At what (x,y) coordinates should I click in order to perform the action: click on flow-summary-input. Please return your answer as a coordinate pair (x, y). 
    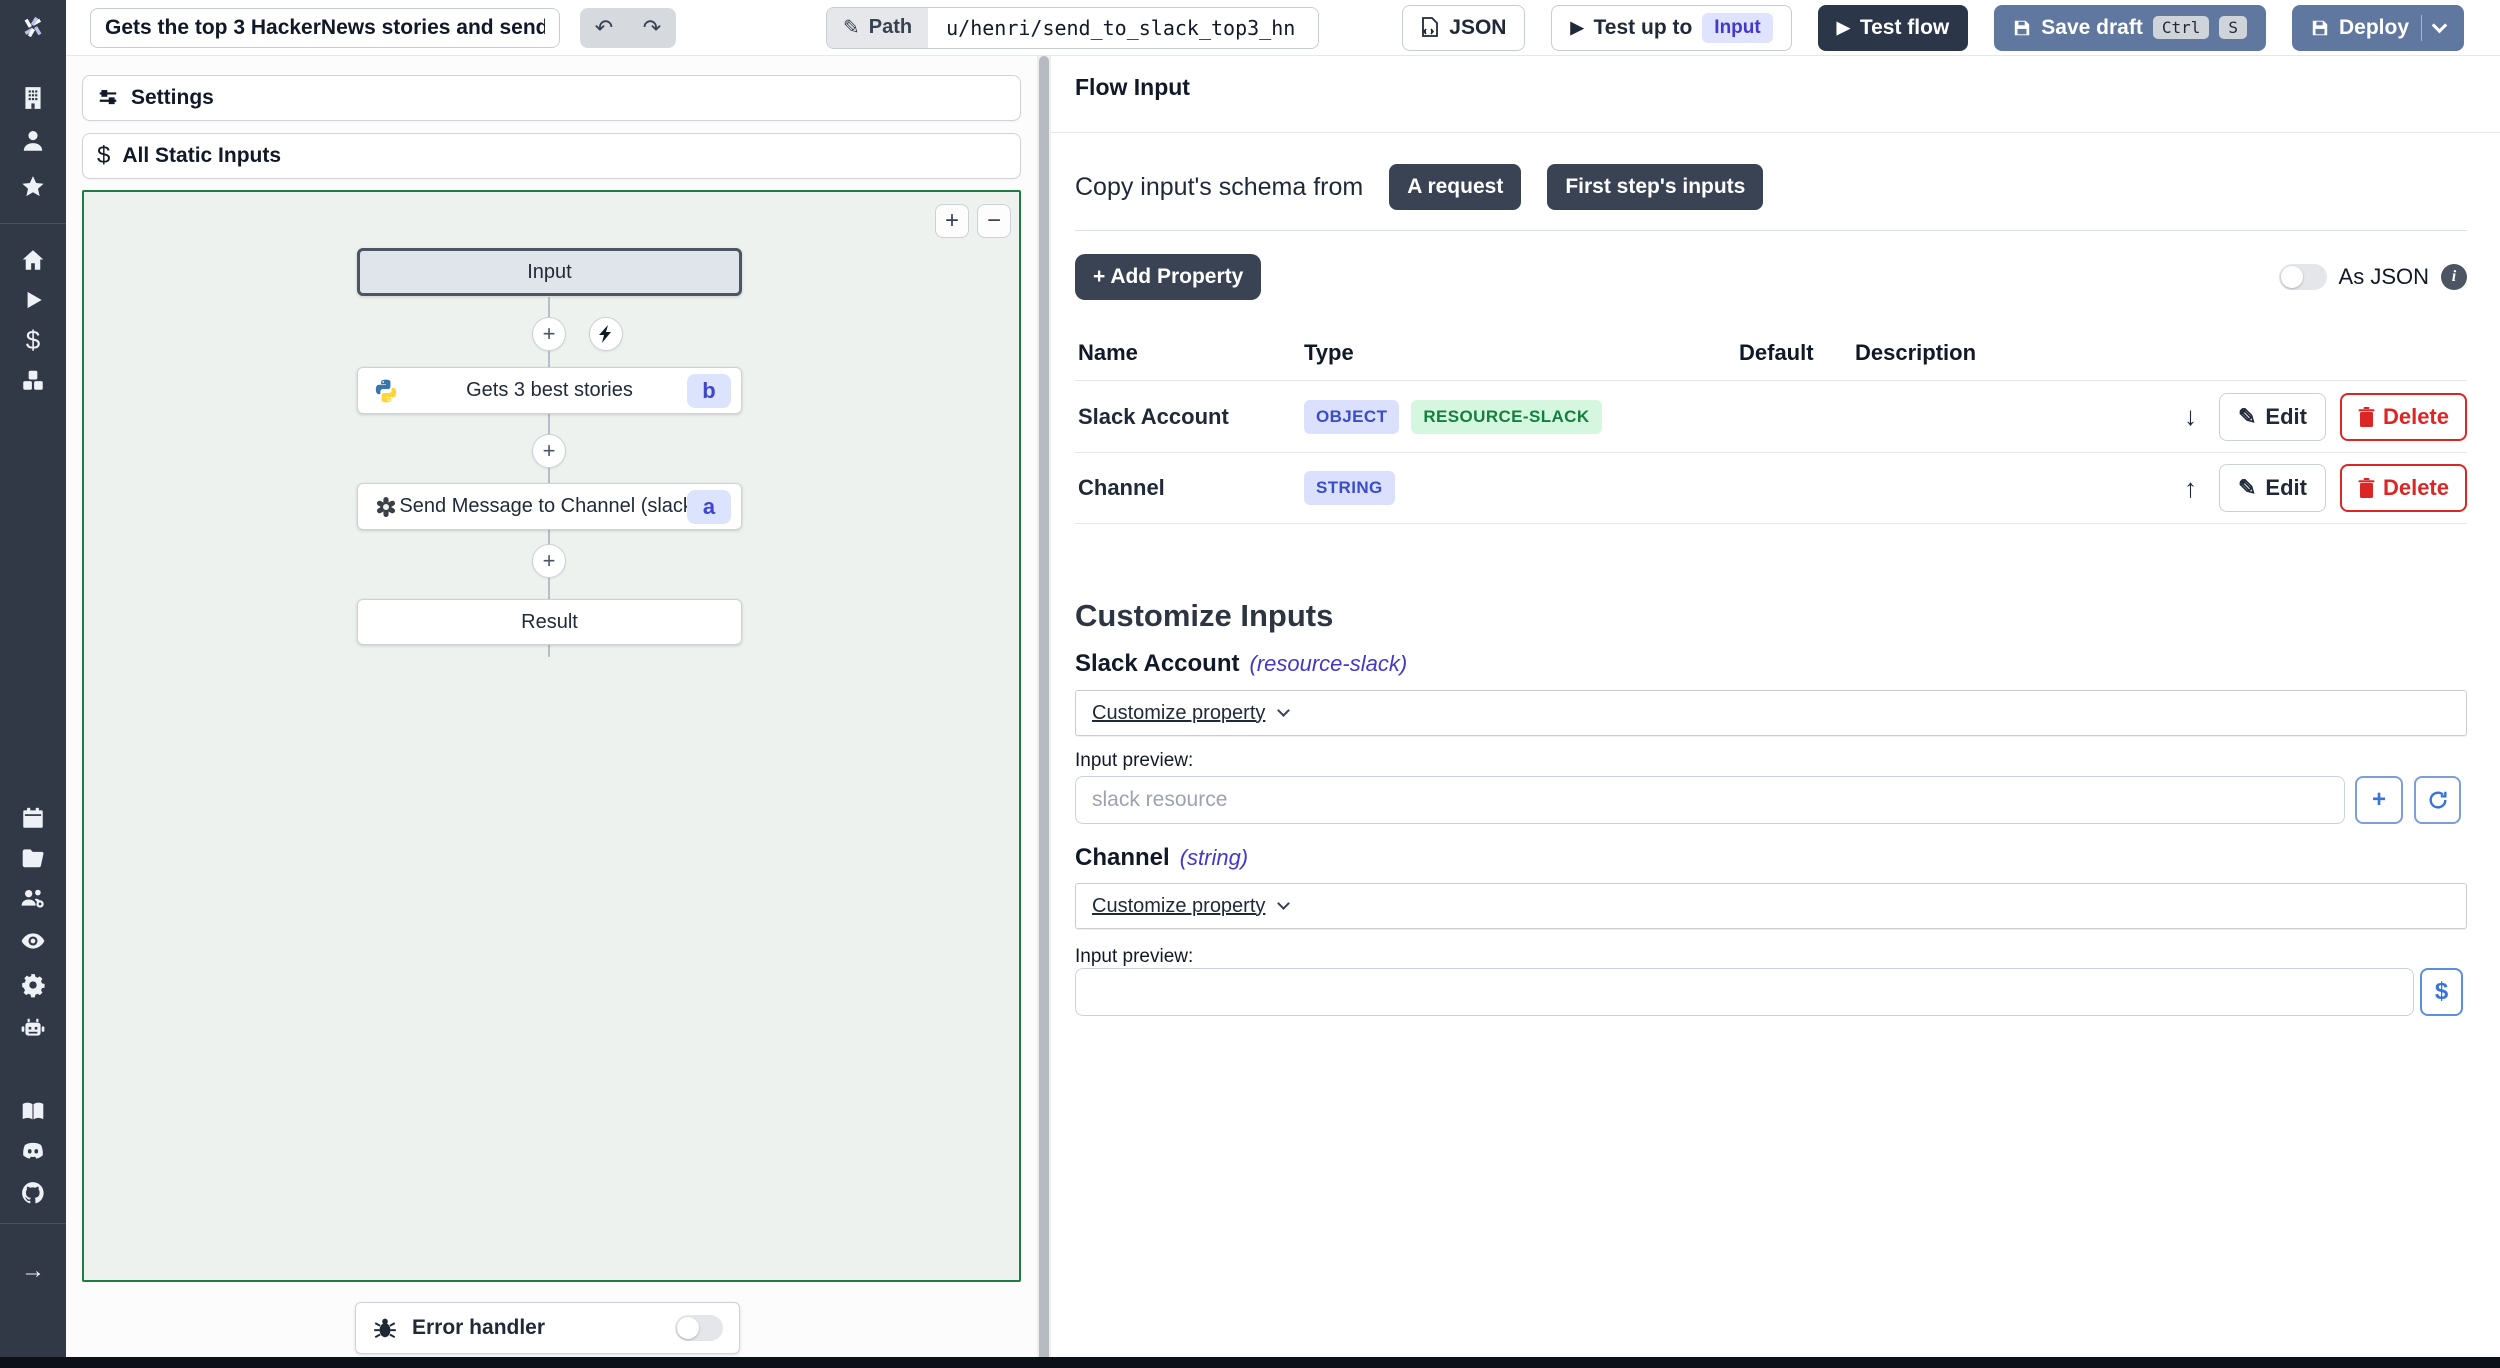
    Looking at the image, I should click on (325, 27).